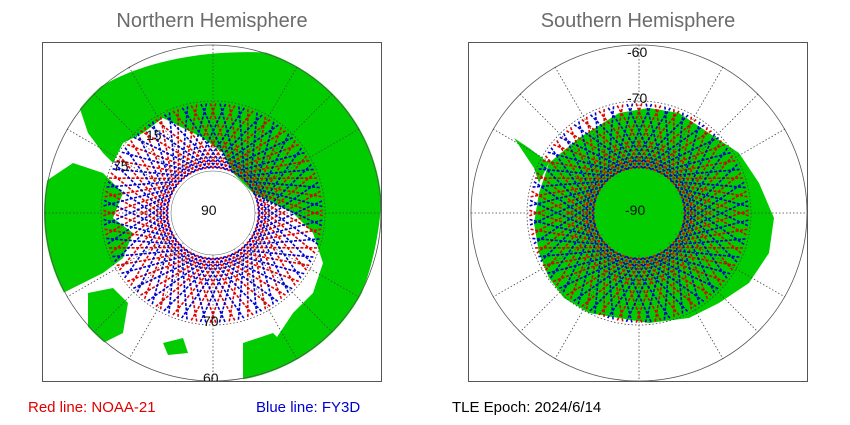  What do you see at coordinates (637, 98) in the screenshot?
I see `south-lat-label-70: -70` at bounding box center [637, 98].